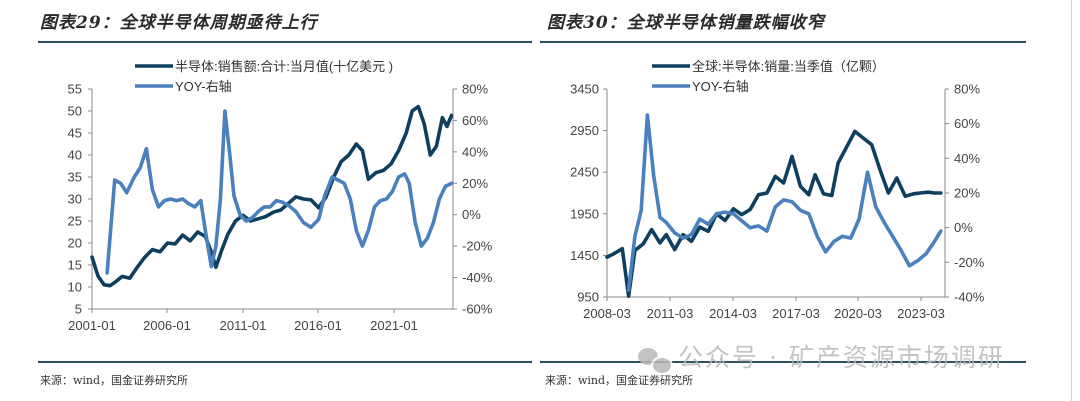 Image resolution: width=1080 pixels, height=401 pixels. What do you see at coordinates (477, 309) in the screenshot?
I see `y-right-tick-label: -60%` at bounding box center [477, 309].